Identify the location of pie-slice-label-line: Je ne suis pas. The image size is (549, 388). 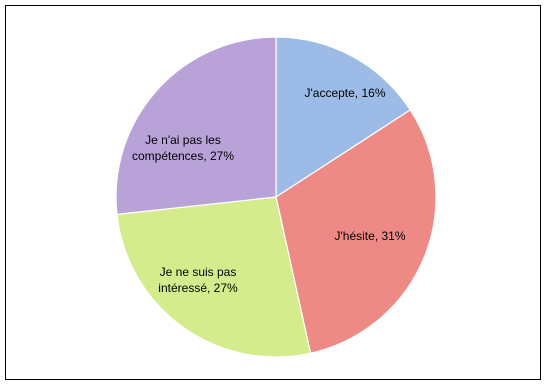
(198, 272).